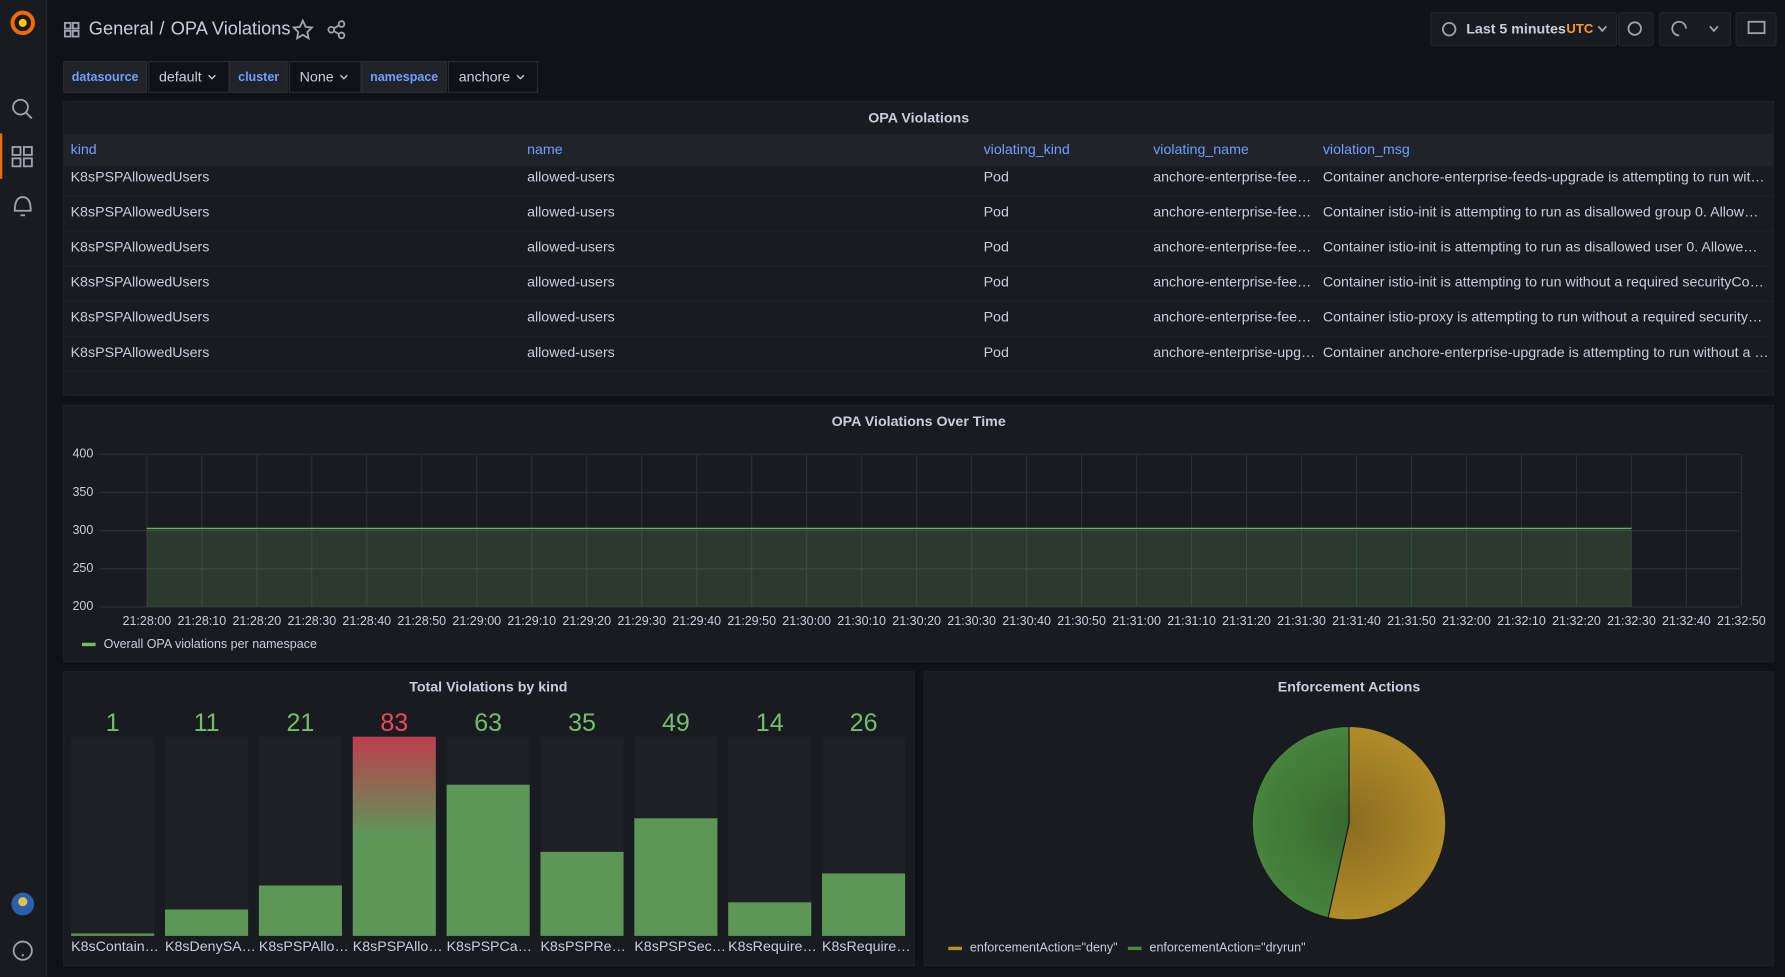 The width and height of the screenshot is (1785, 977). What do you see at coordinates (404, 77) in the screenshot?
I see `variable-label: namespace` at bounding box center [404, 77].